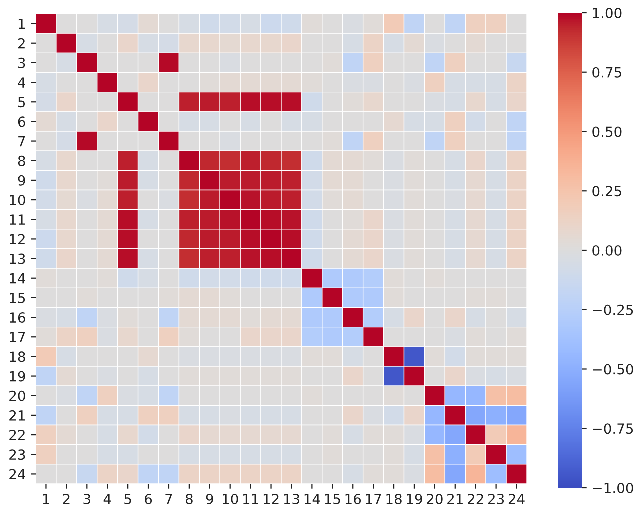  What do you see at coordinates (169, 499) in the screenshot?
I see `x-tick-label: 7` at bounding box center [169, 499].